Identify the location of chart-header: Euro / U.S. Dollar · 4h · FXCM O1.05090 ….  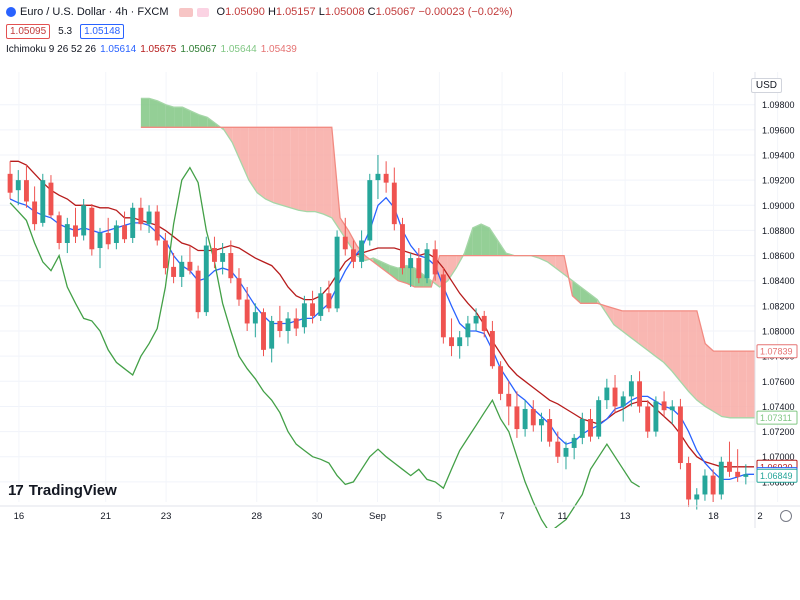
(259, 12).